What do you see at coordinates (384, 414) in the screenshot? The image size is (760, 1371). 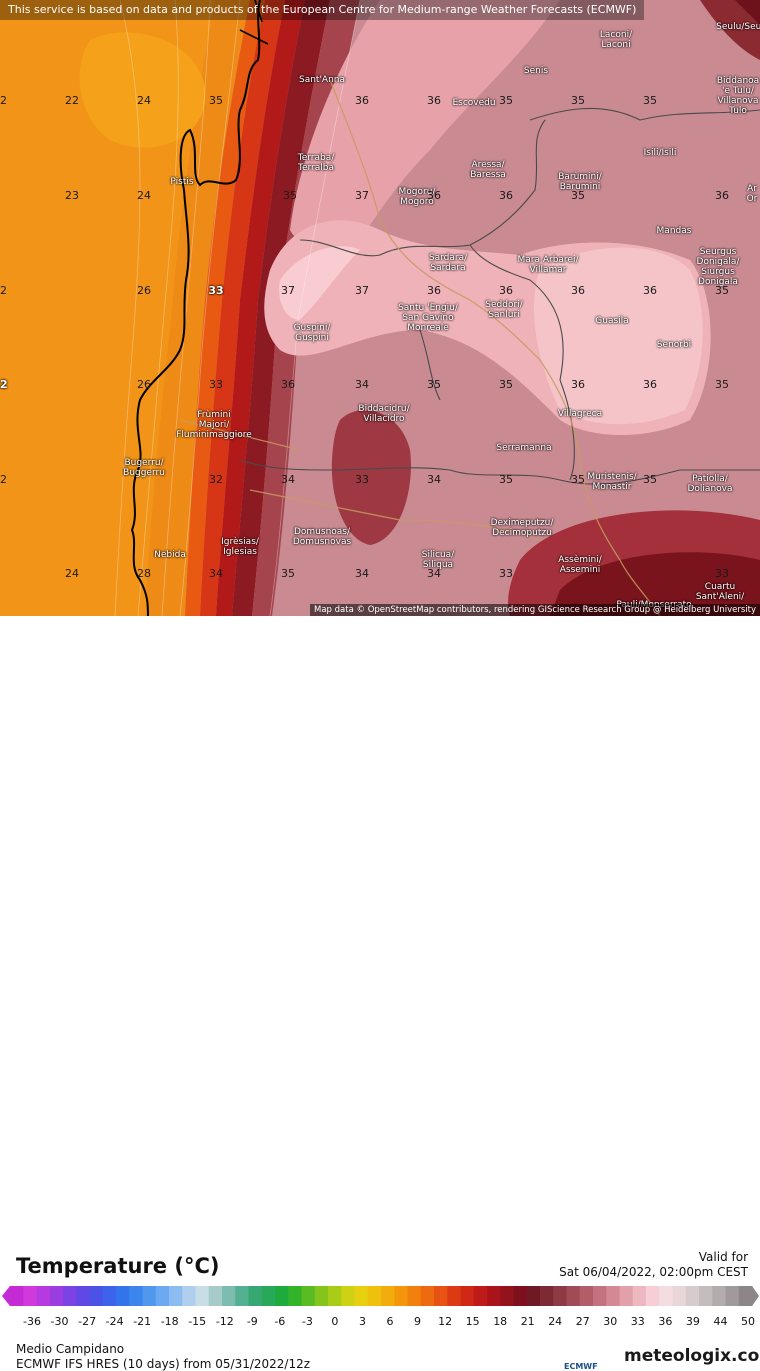 I see `place-label: Biddacidru/ Villacidro` at bounding box center [384, 414].